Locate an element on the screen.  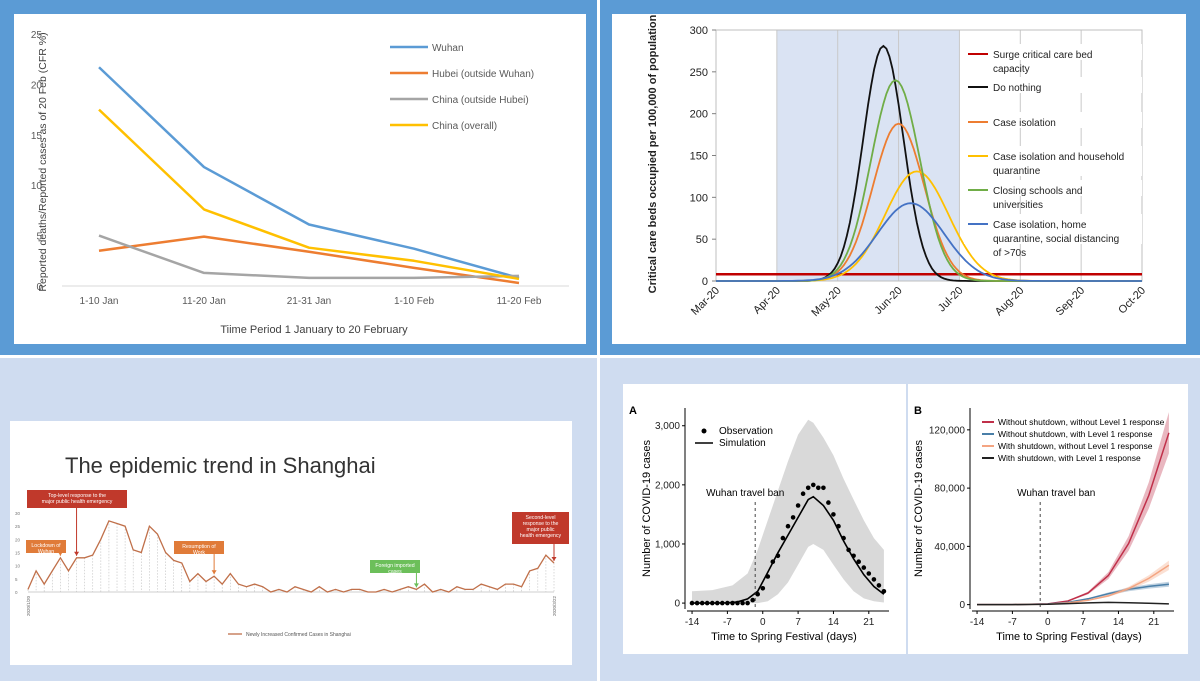
series-line-case-isolation-home-quarantine-social-distancing-of-70s is located at coordinates (929, 242).